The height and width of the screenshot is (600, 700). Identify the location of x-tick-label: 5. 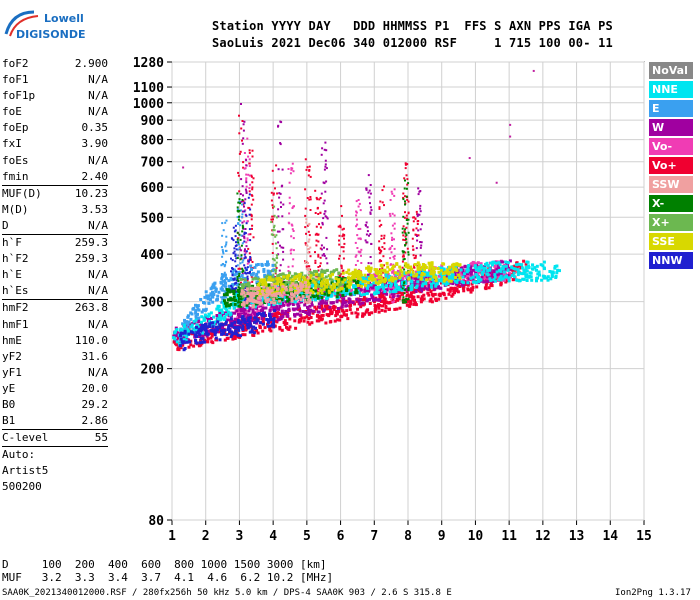
(307, 536).